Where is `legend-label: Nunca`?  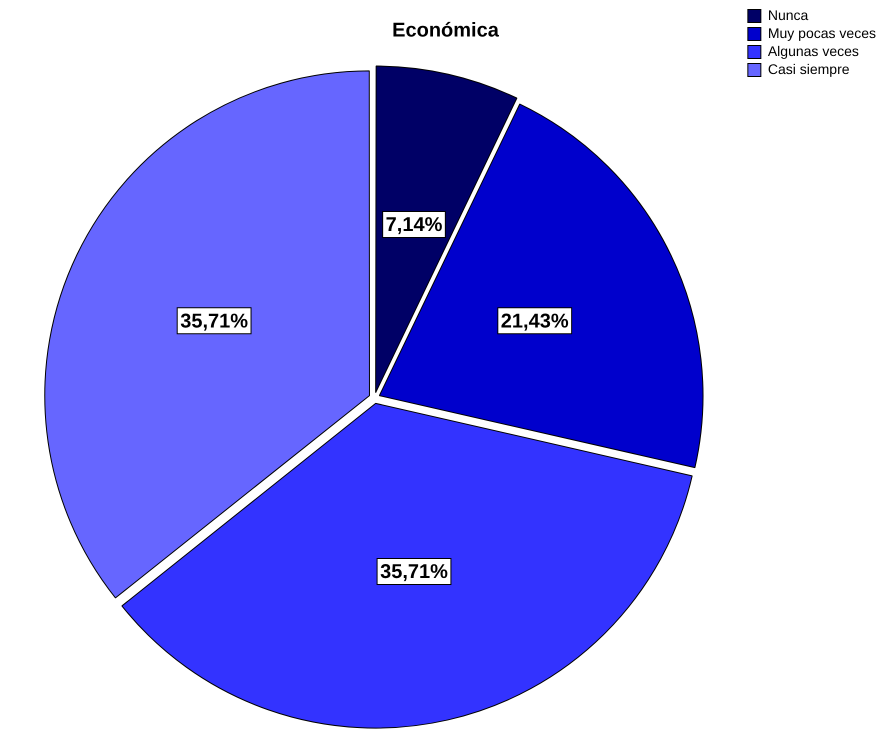 legend-label: Nunca is located at coordinates (788, 14).